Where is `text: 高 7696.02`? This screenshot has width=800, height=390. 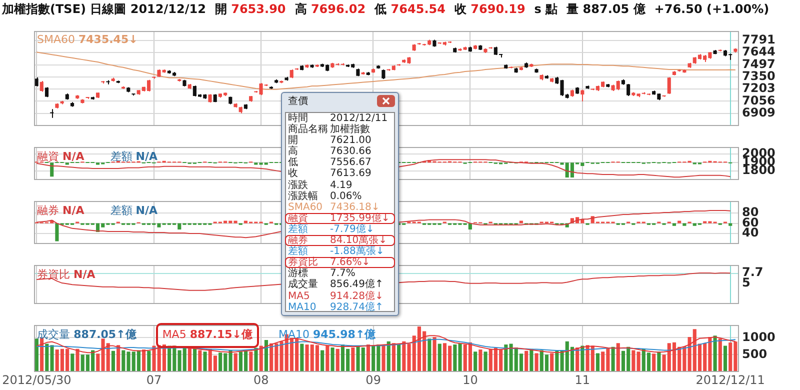
text: 高 7696.02 is located at coordinates (330, 9).